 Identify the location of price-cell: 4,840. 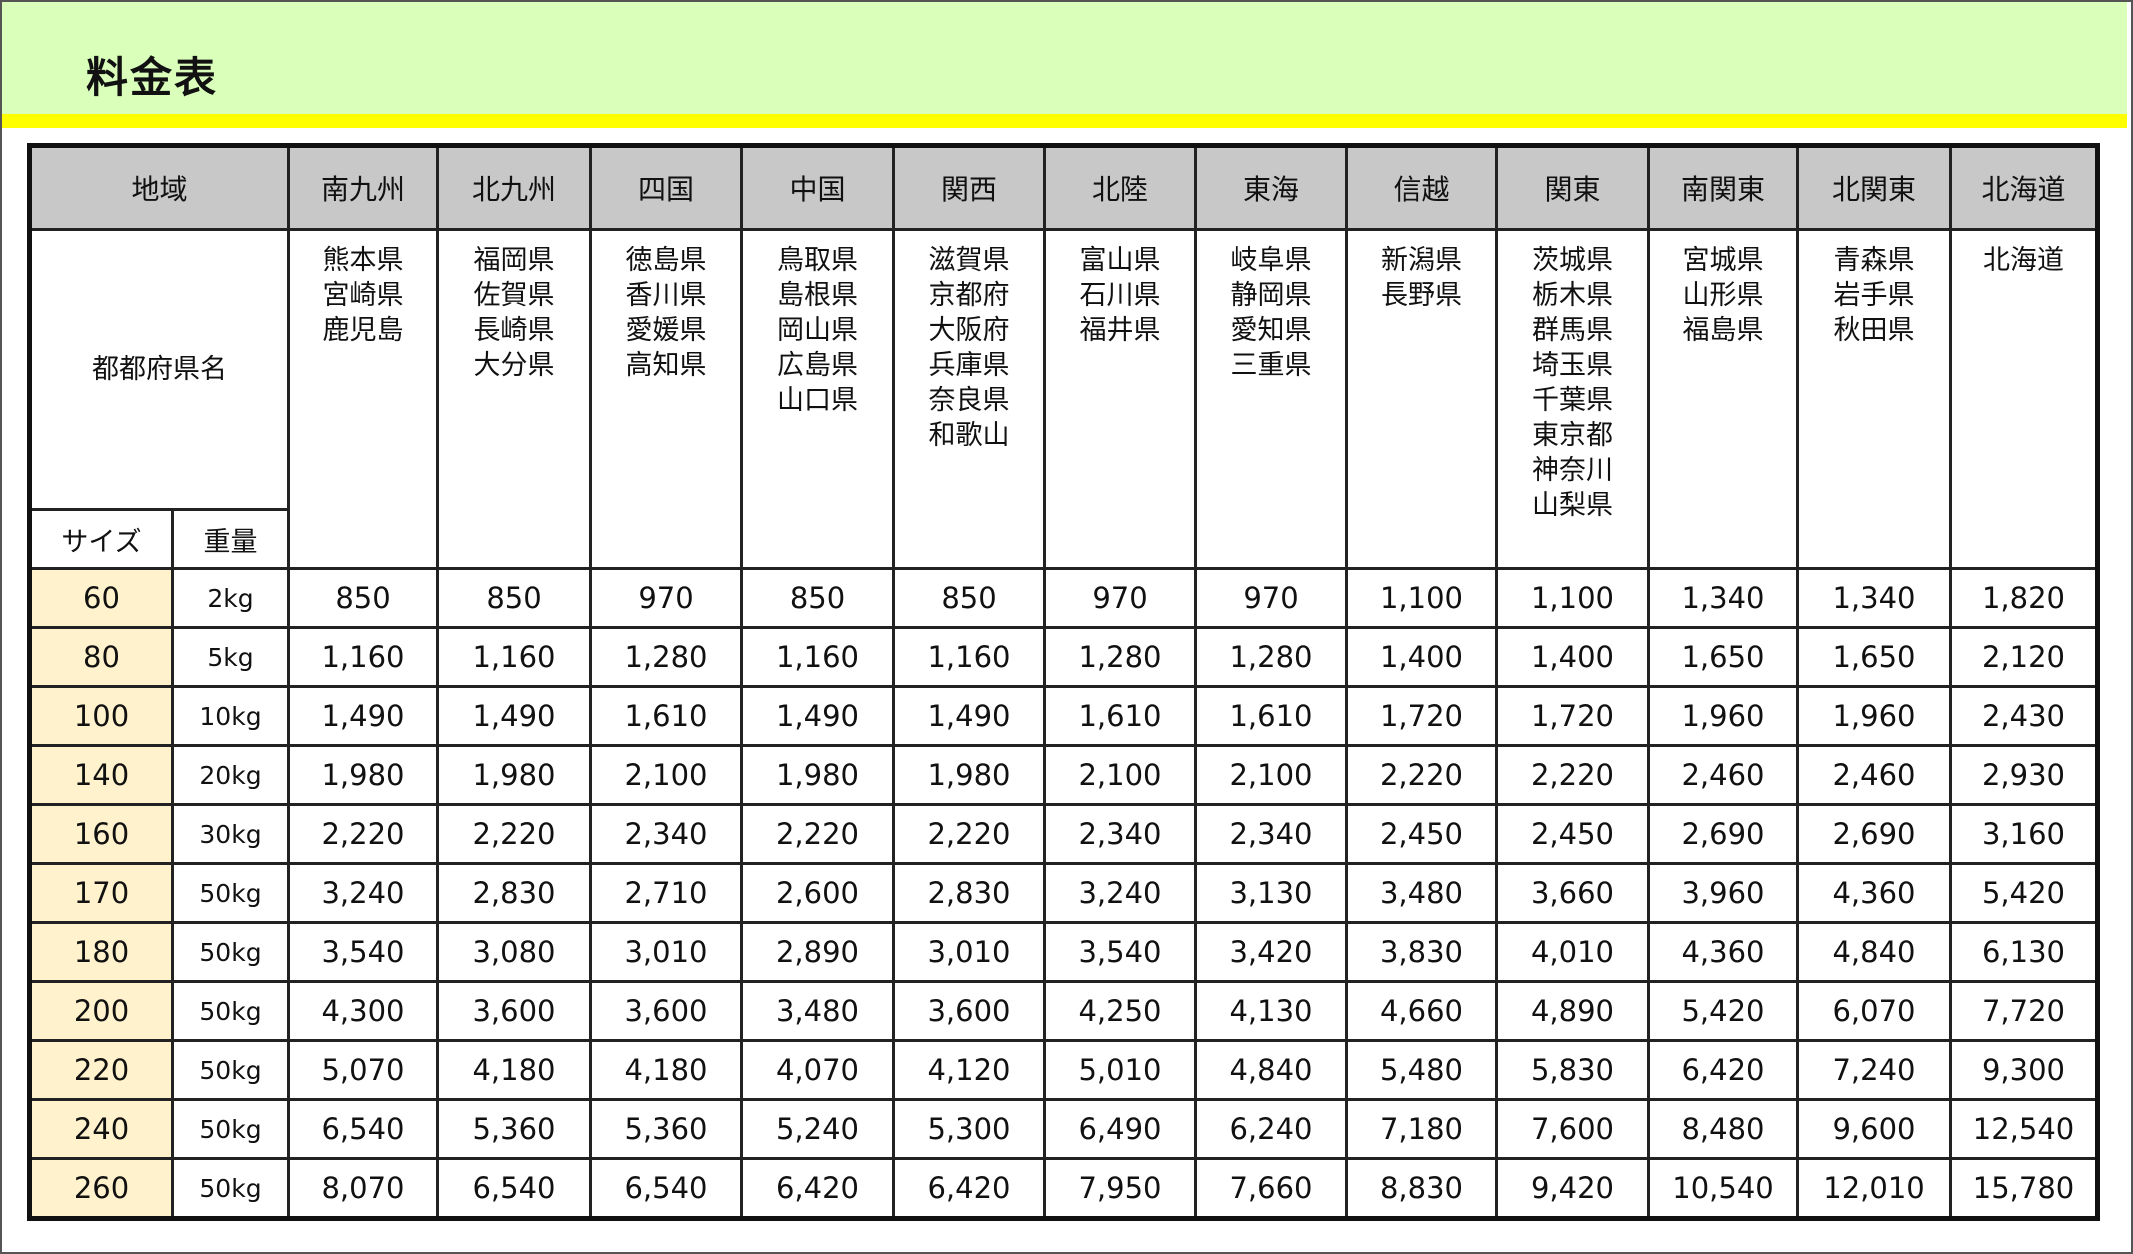
(1271, 1070).